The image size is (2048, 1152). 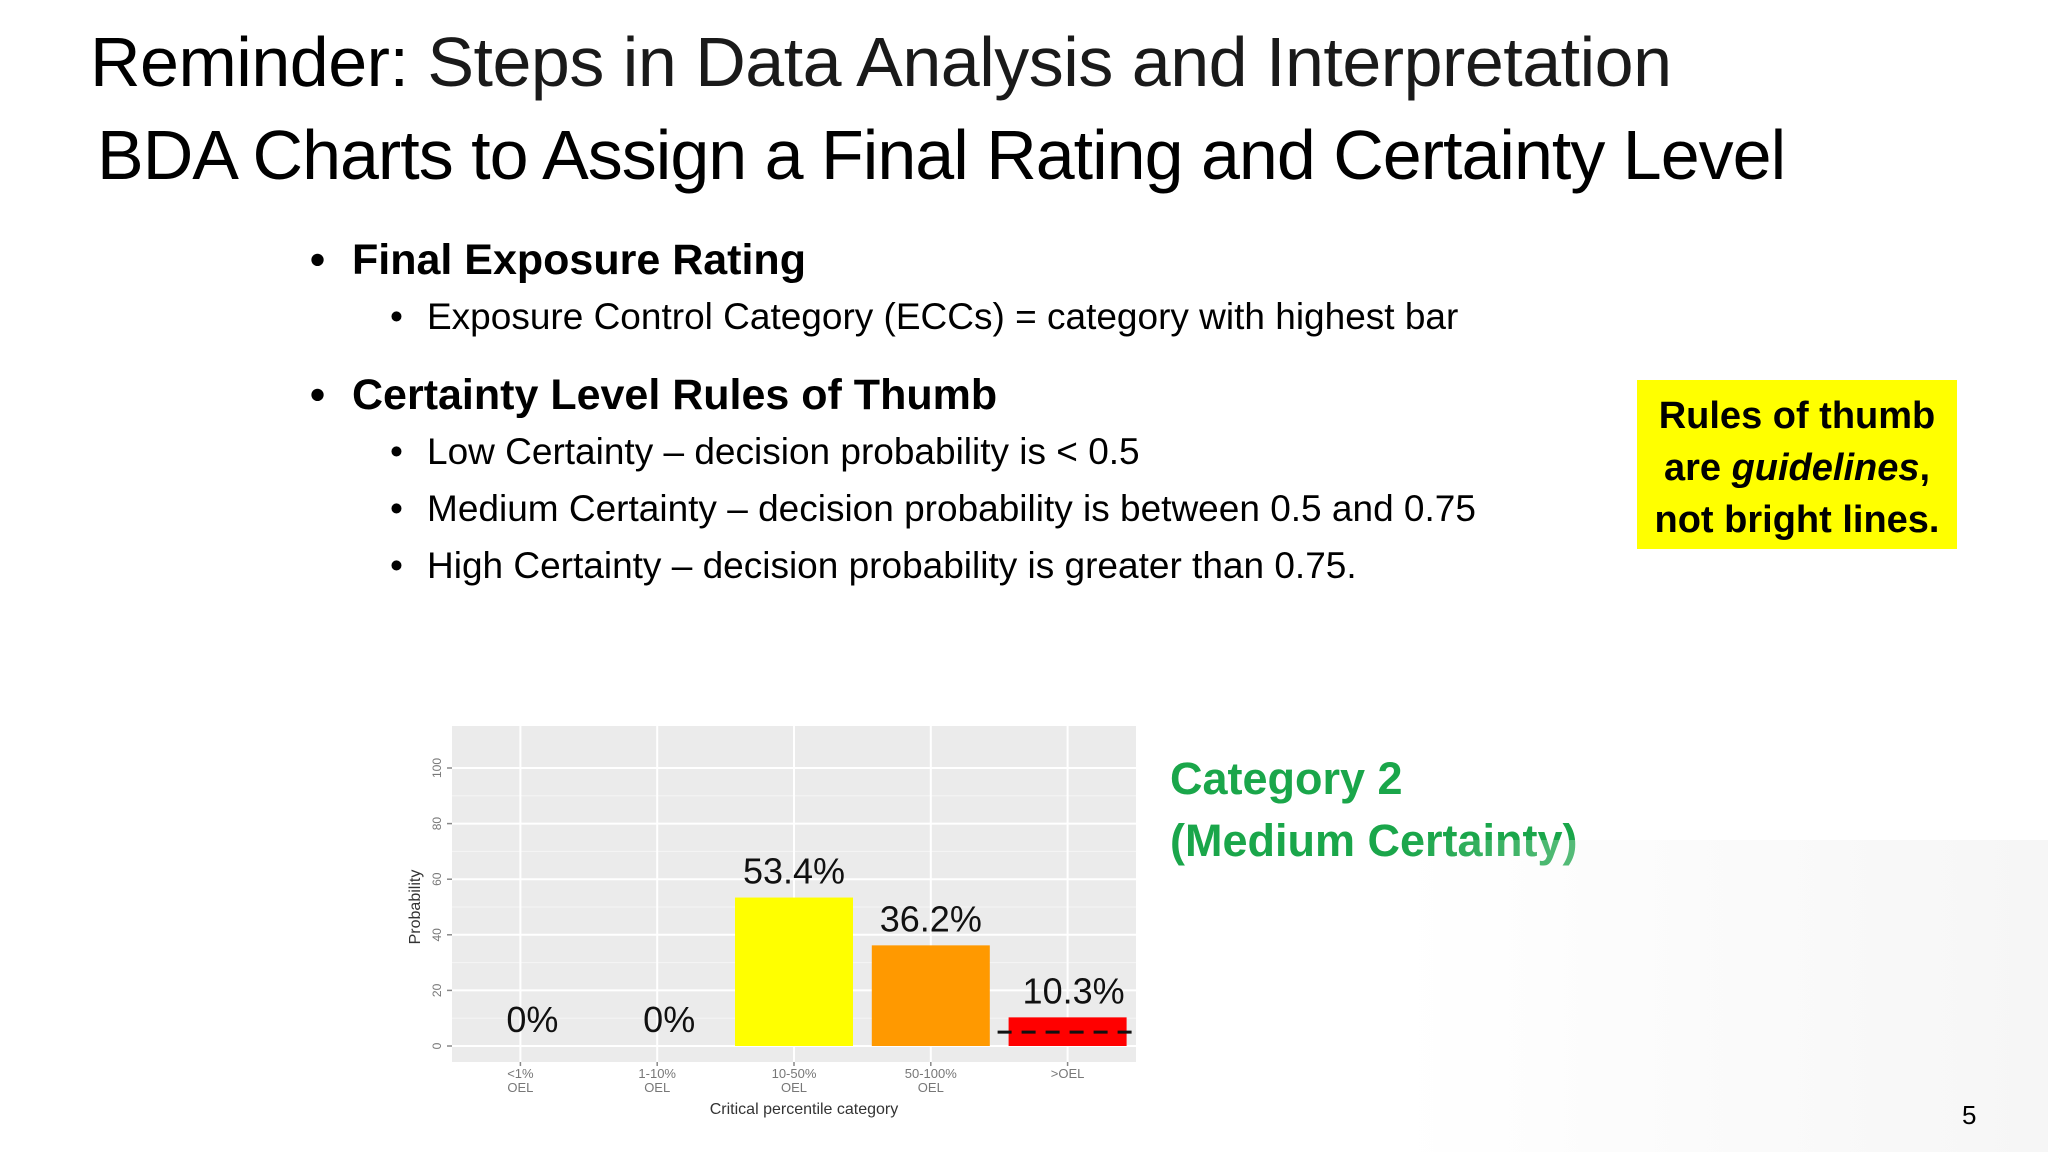 What do you see at coordinates (1724, 996) in the screenshot?
I see `background-fade` at bounding box center [1724, 996].